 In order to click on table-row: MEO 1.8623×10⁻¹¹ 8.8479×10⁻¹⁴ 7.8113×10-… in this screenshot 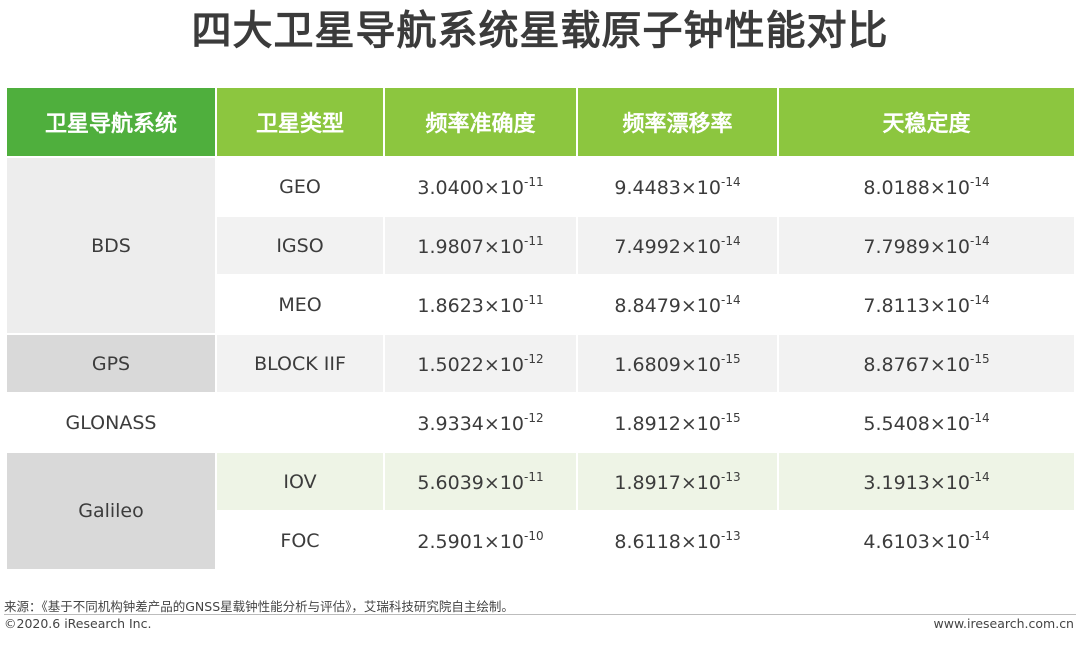, I will do `click(541, 304)`.